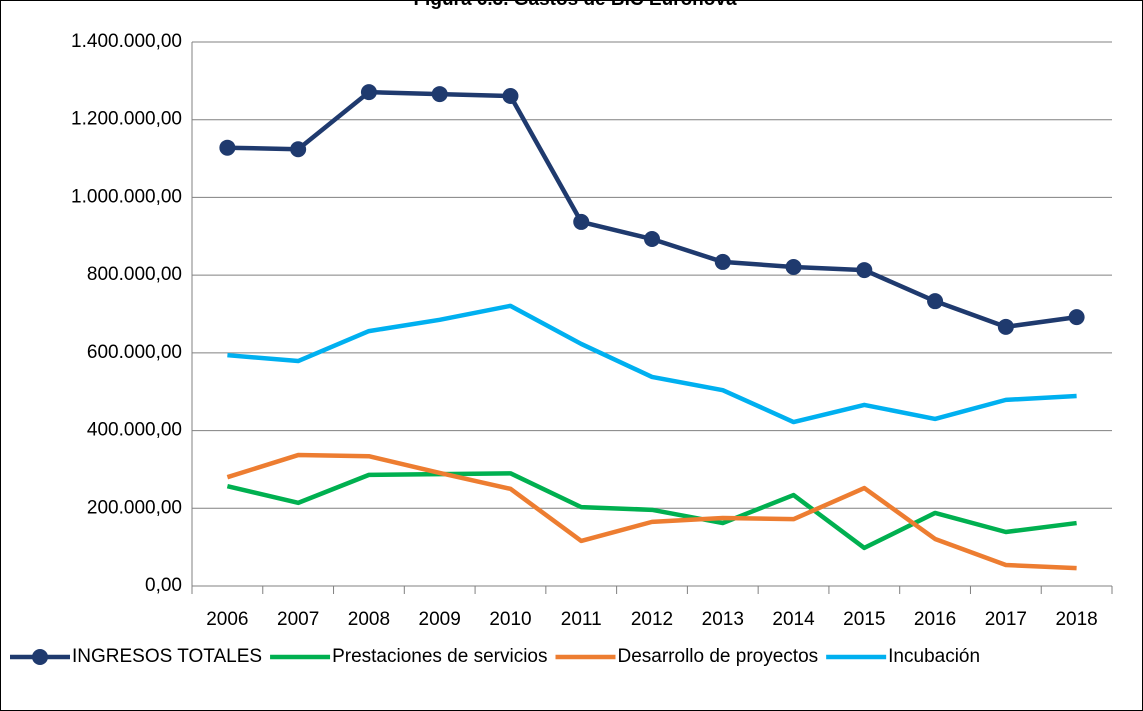 Image resolution: width=1143 pixels, height=711 pixels. I want to click on x-tick-label: 2012, so click(652, 619).